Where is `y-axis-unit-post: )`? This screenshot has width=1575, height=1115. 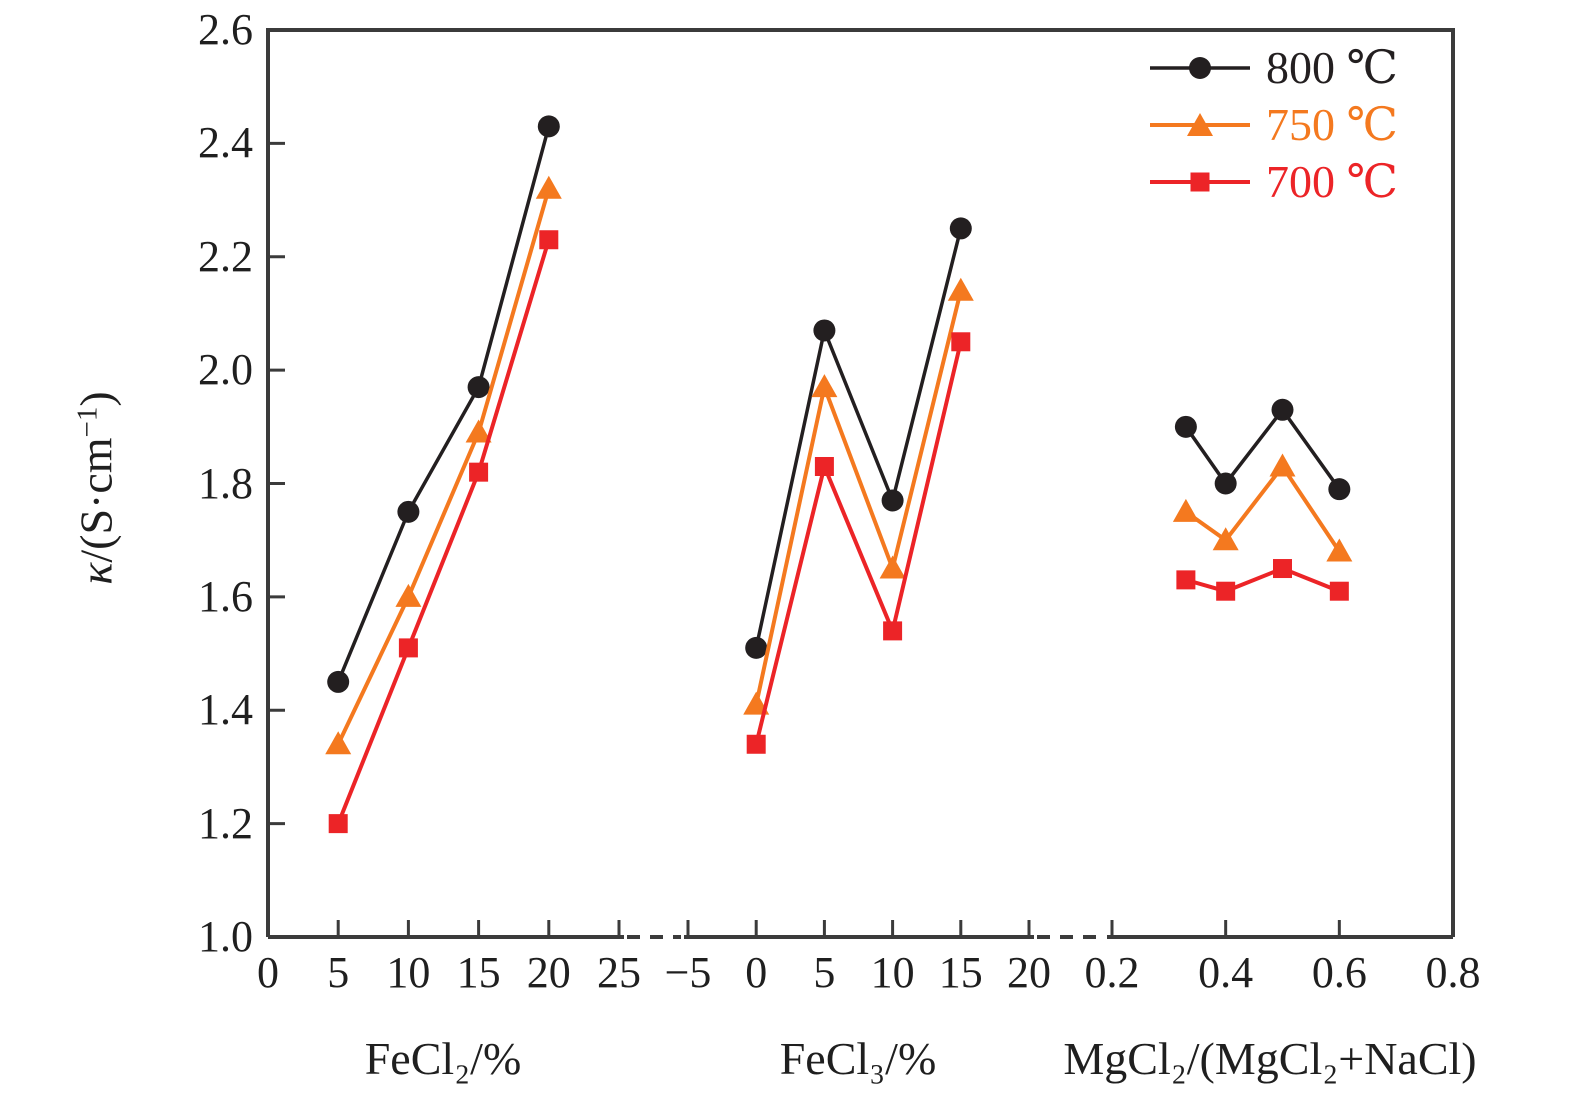 y-axis-unit-post: ) is located at coordinates (96, 399).